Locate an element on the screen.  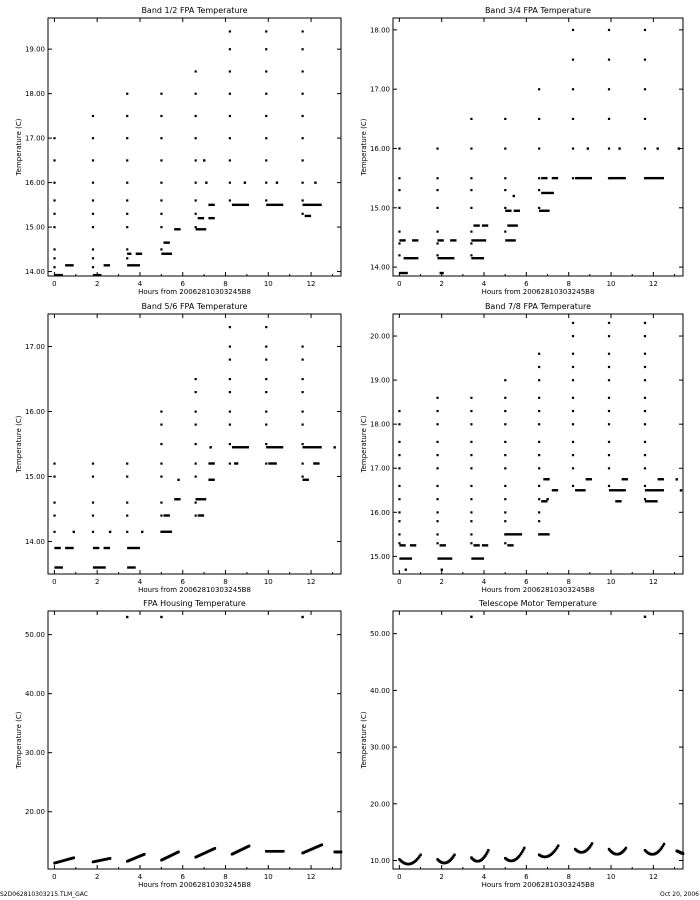
chart-title: FPA Housing Temperature is located at coordinates (194, 603).